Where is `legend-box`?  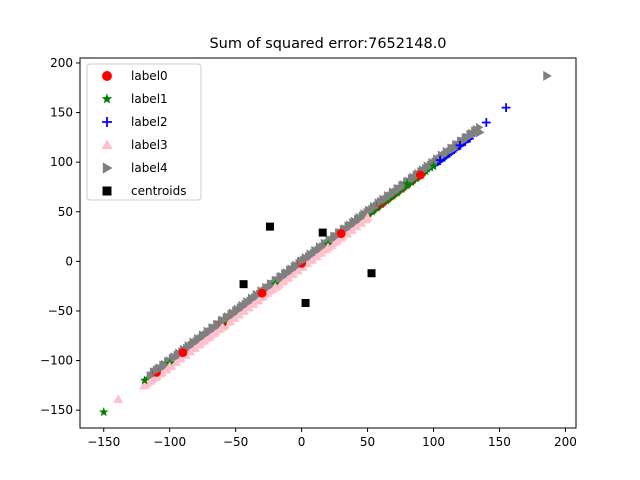 legend-box is located at coordinates (144, 132).